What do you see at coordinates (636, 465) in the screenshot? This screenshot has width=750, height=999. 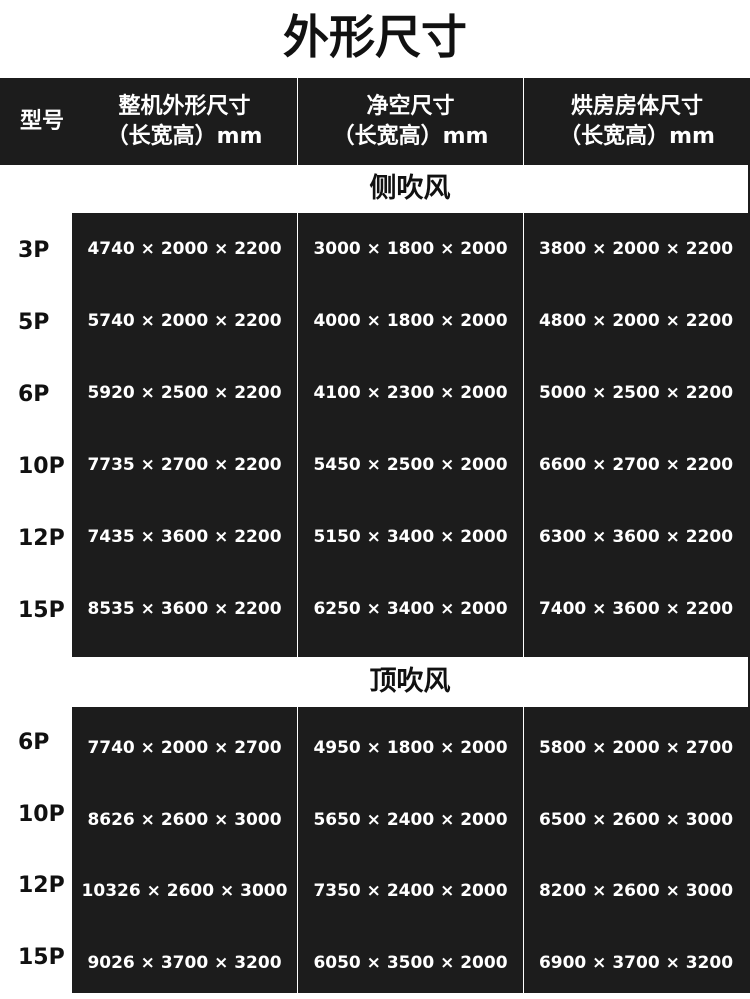 I see `cell-room: 6600 × 2700 × 2200` at bounding box center [636, 465].